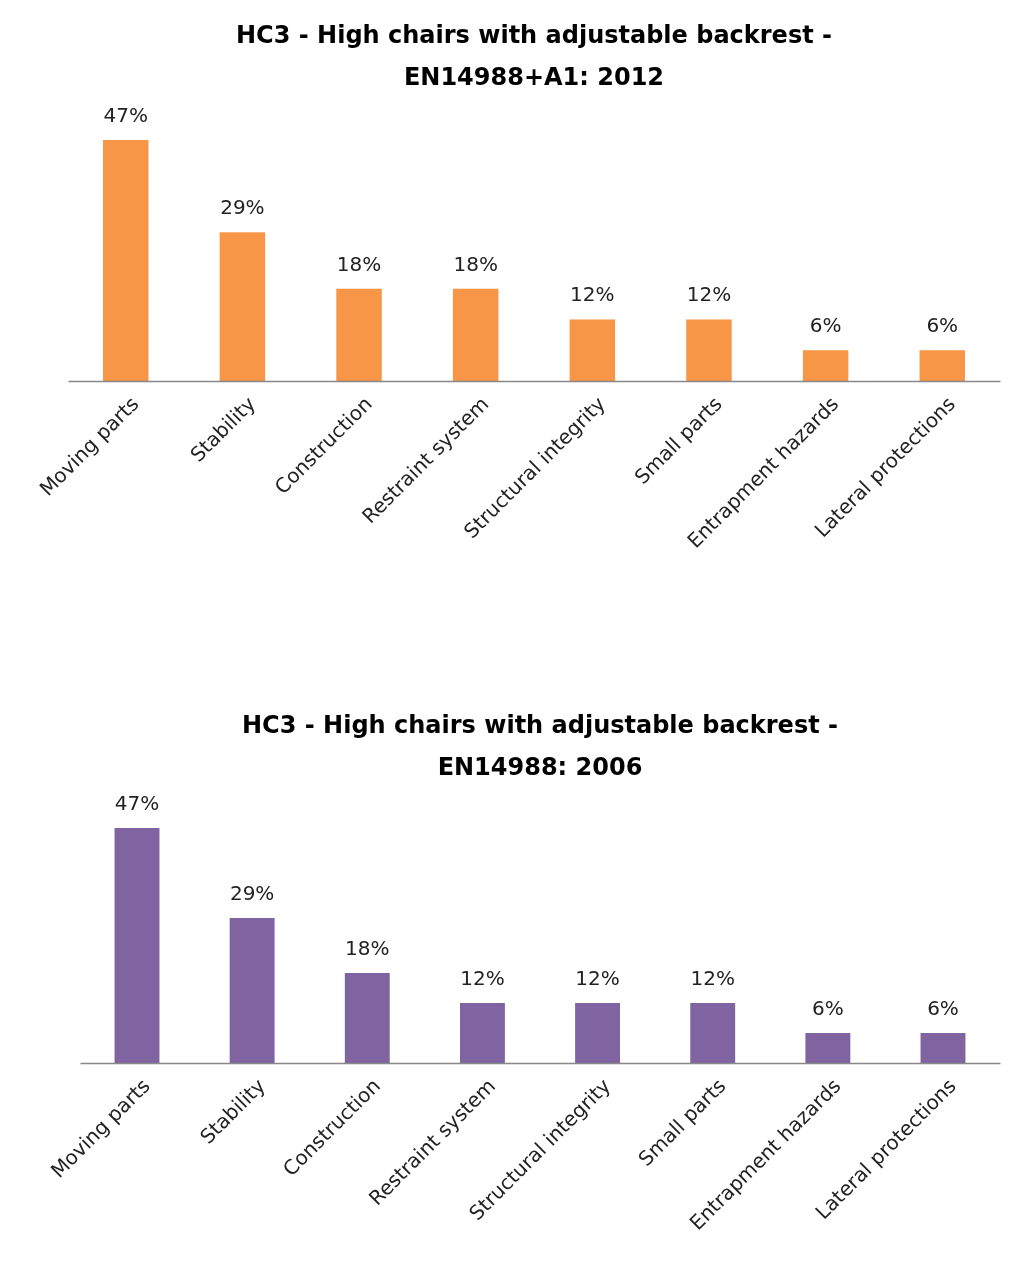 This screenshot has width=1014, height=1268. I want to click on chart-title: HC3 - High chairs with adjustable backrest - EN14988+A1: 2012, so click(534, 56).